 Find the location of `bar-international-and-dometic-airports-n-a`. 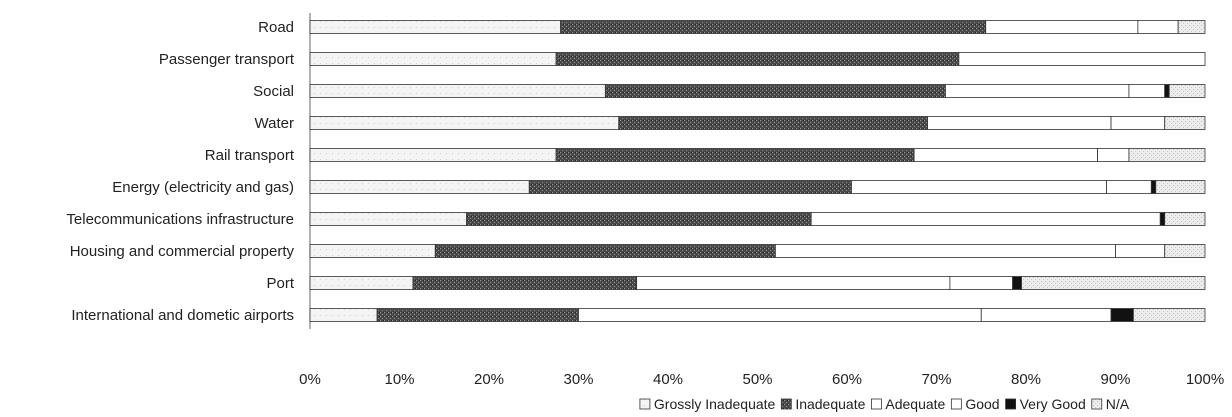

bar-international-and-dometic-airports-n-a is located at coordinates (1169, 315).